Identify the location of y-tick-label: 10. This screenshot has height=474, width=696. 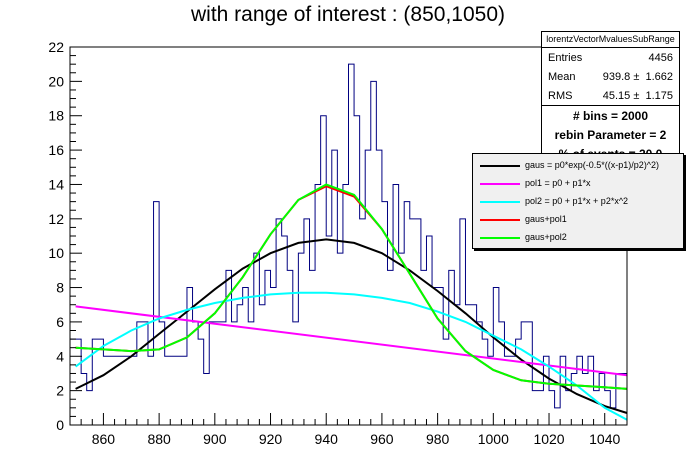
(56, 253).